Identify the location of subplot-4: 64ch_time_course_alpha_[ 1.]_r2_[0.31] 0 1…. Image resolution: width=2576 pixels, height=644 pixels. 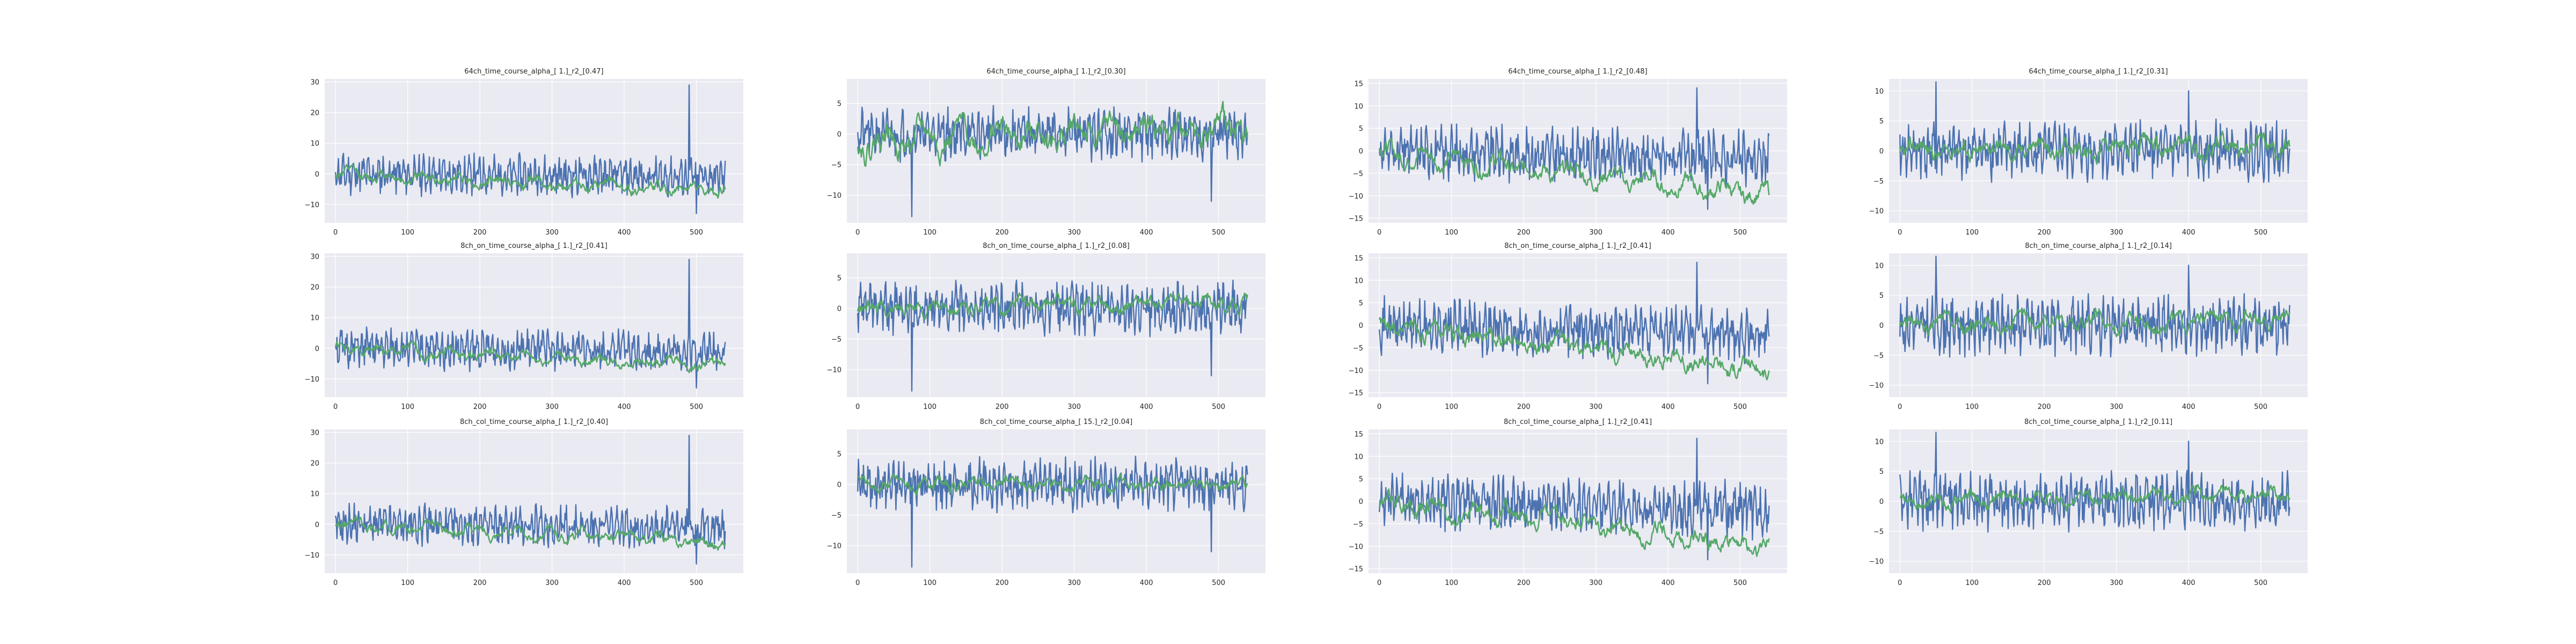
(2088, 152).